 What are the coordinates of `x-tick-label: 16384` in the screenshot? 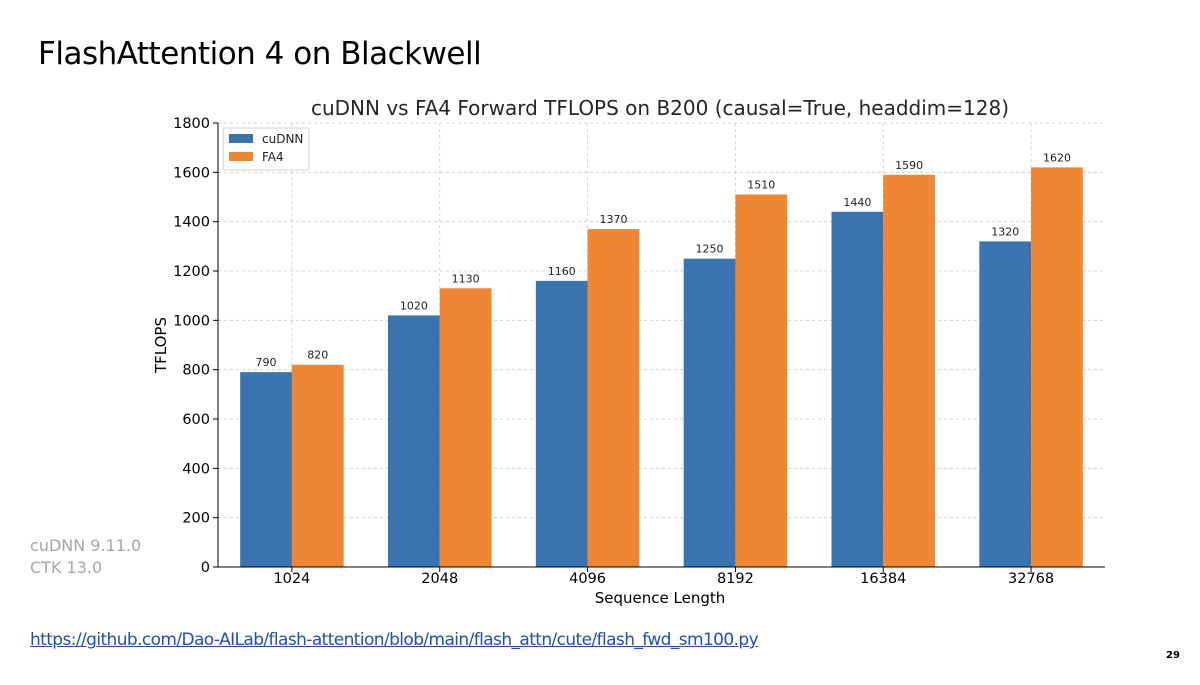 It's located at (883, 579).